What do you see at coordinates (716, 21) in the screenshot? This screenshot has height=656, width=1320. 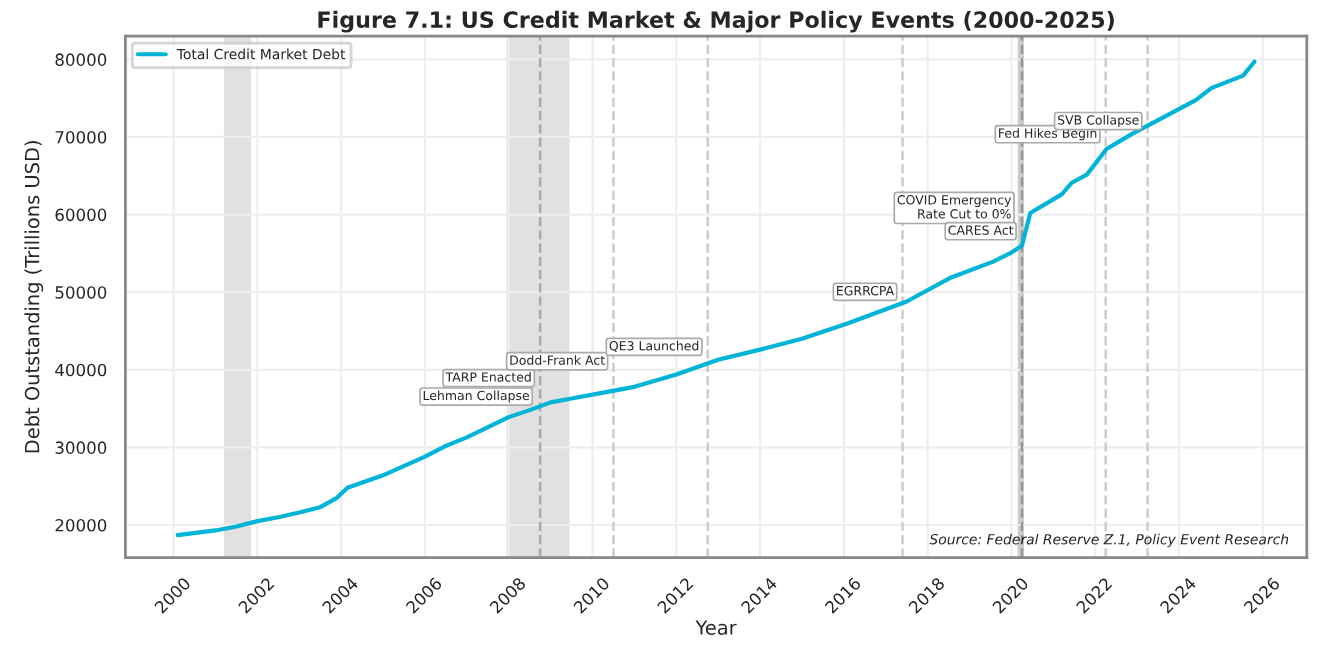 I see `chart-title: Figure 7.1: US Credit Market & Major Policy Events (2000-2025)` at bounding box center [716, 21].